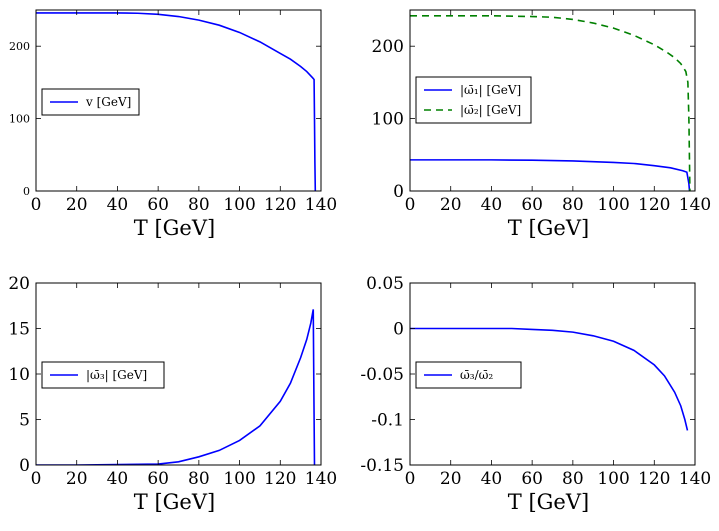 The height and width of the screenshot is (531, 719). I want to click on y-tick-label: 0.05, so click(385, 284).